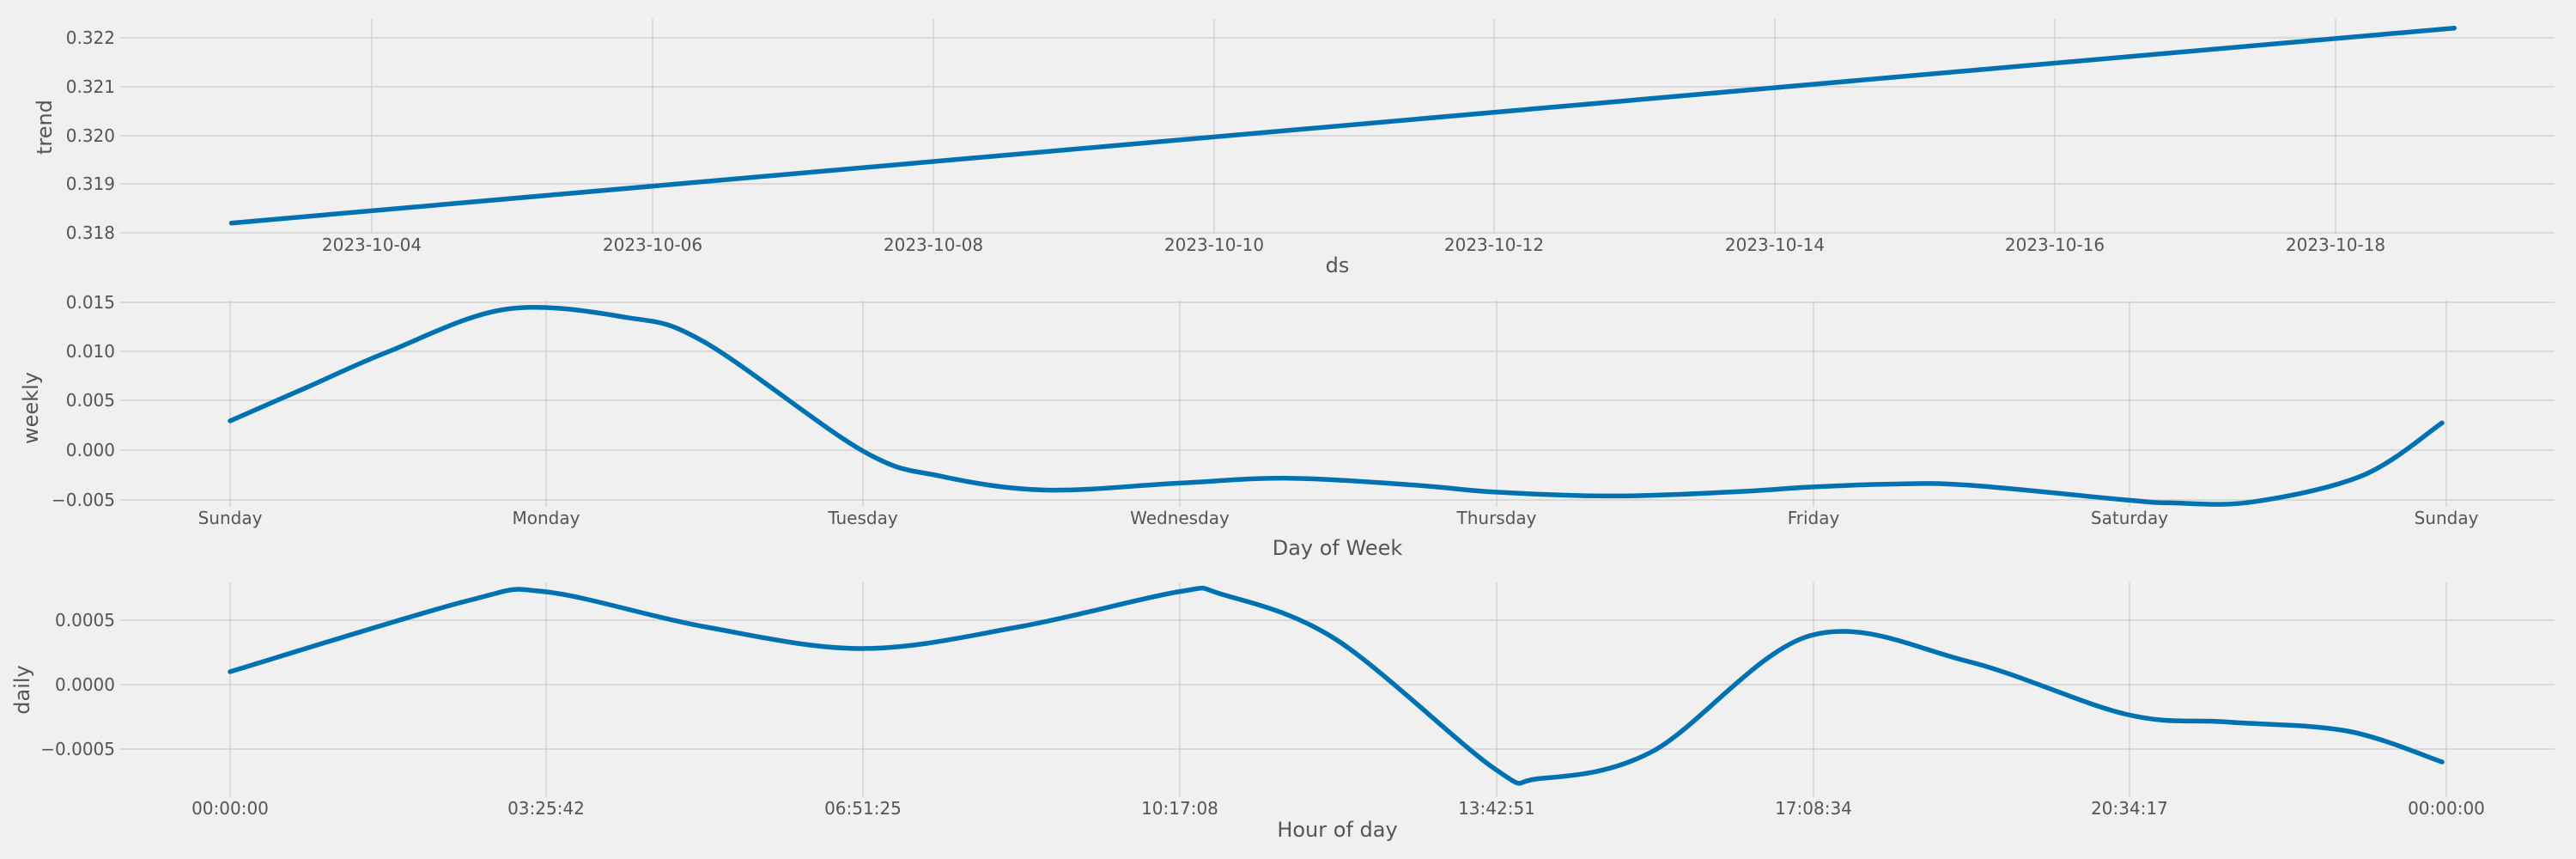  I want to click on x-tick-label: 2023-10-10, so click(1214, 245).